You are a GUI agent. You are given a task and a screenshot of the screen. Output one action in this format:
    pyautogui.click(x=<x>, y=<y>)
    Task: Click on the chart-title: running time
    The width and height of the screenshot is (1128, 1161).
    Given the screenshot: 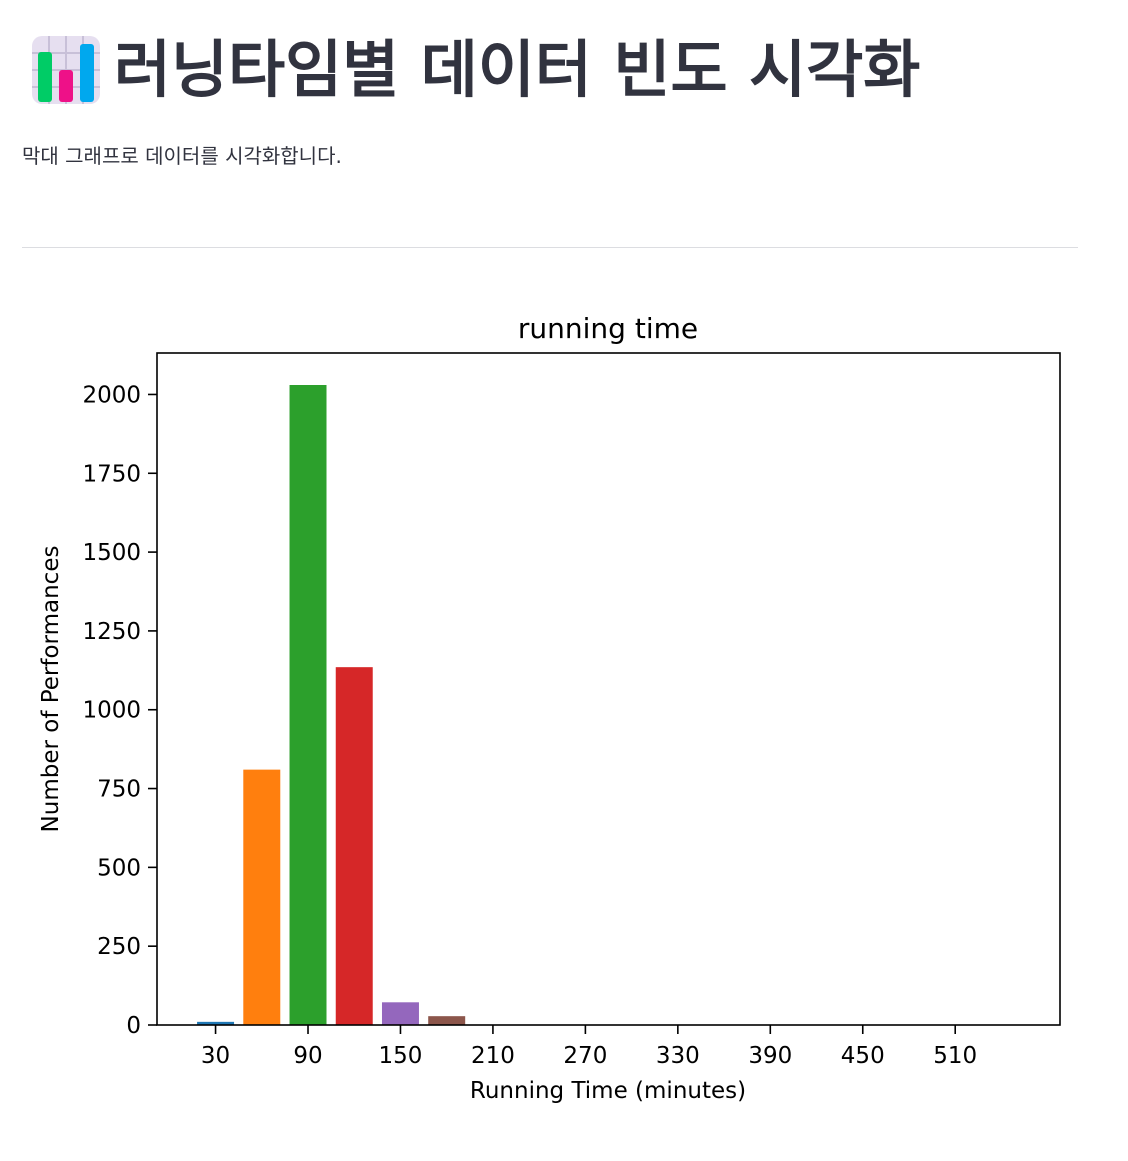 What is the action you would take?
    pyautogui.click(x=608, y=328)
    